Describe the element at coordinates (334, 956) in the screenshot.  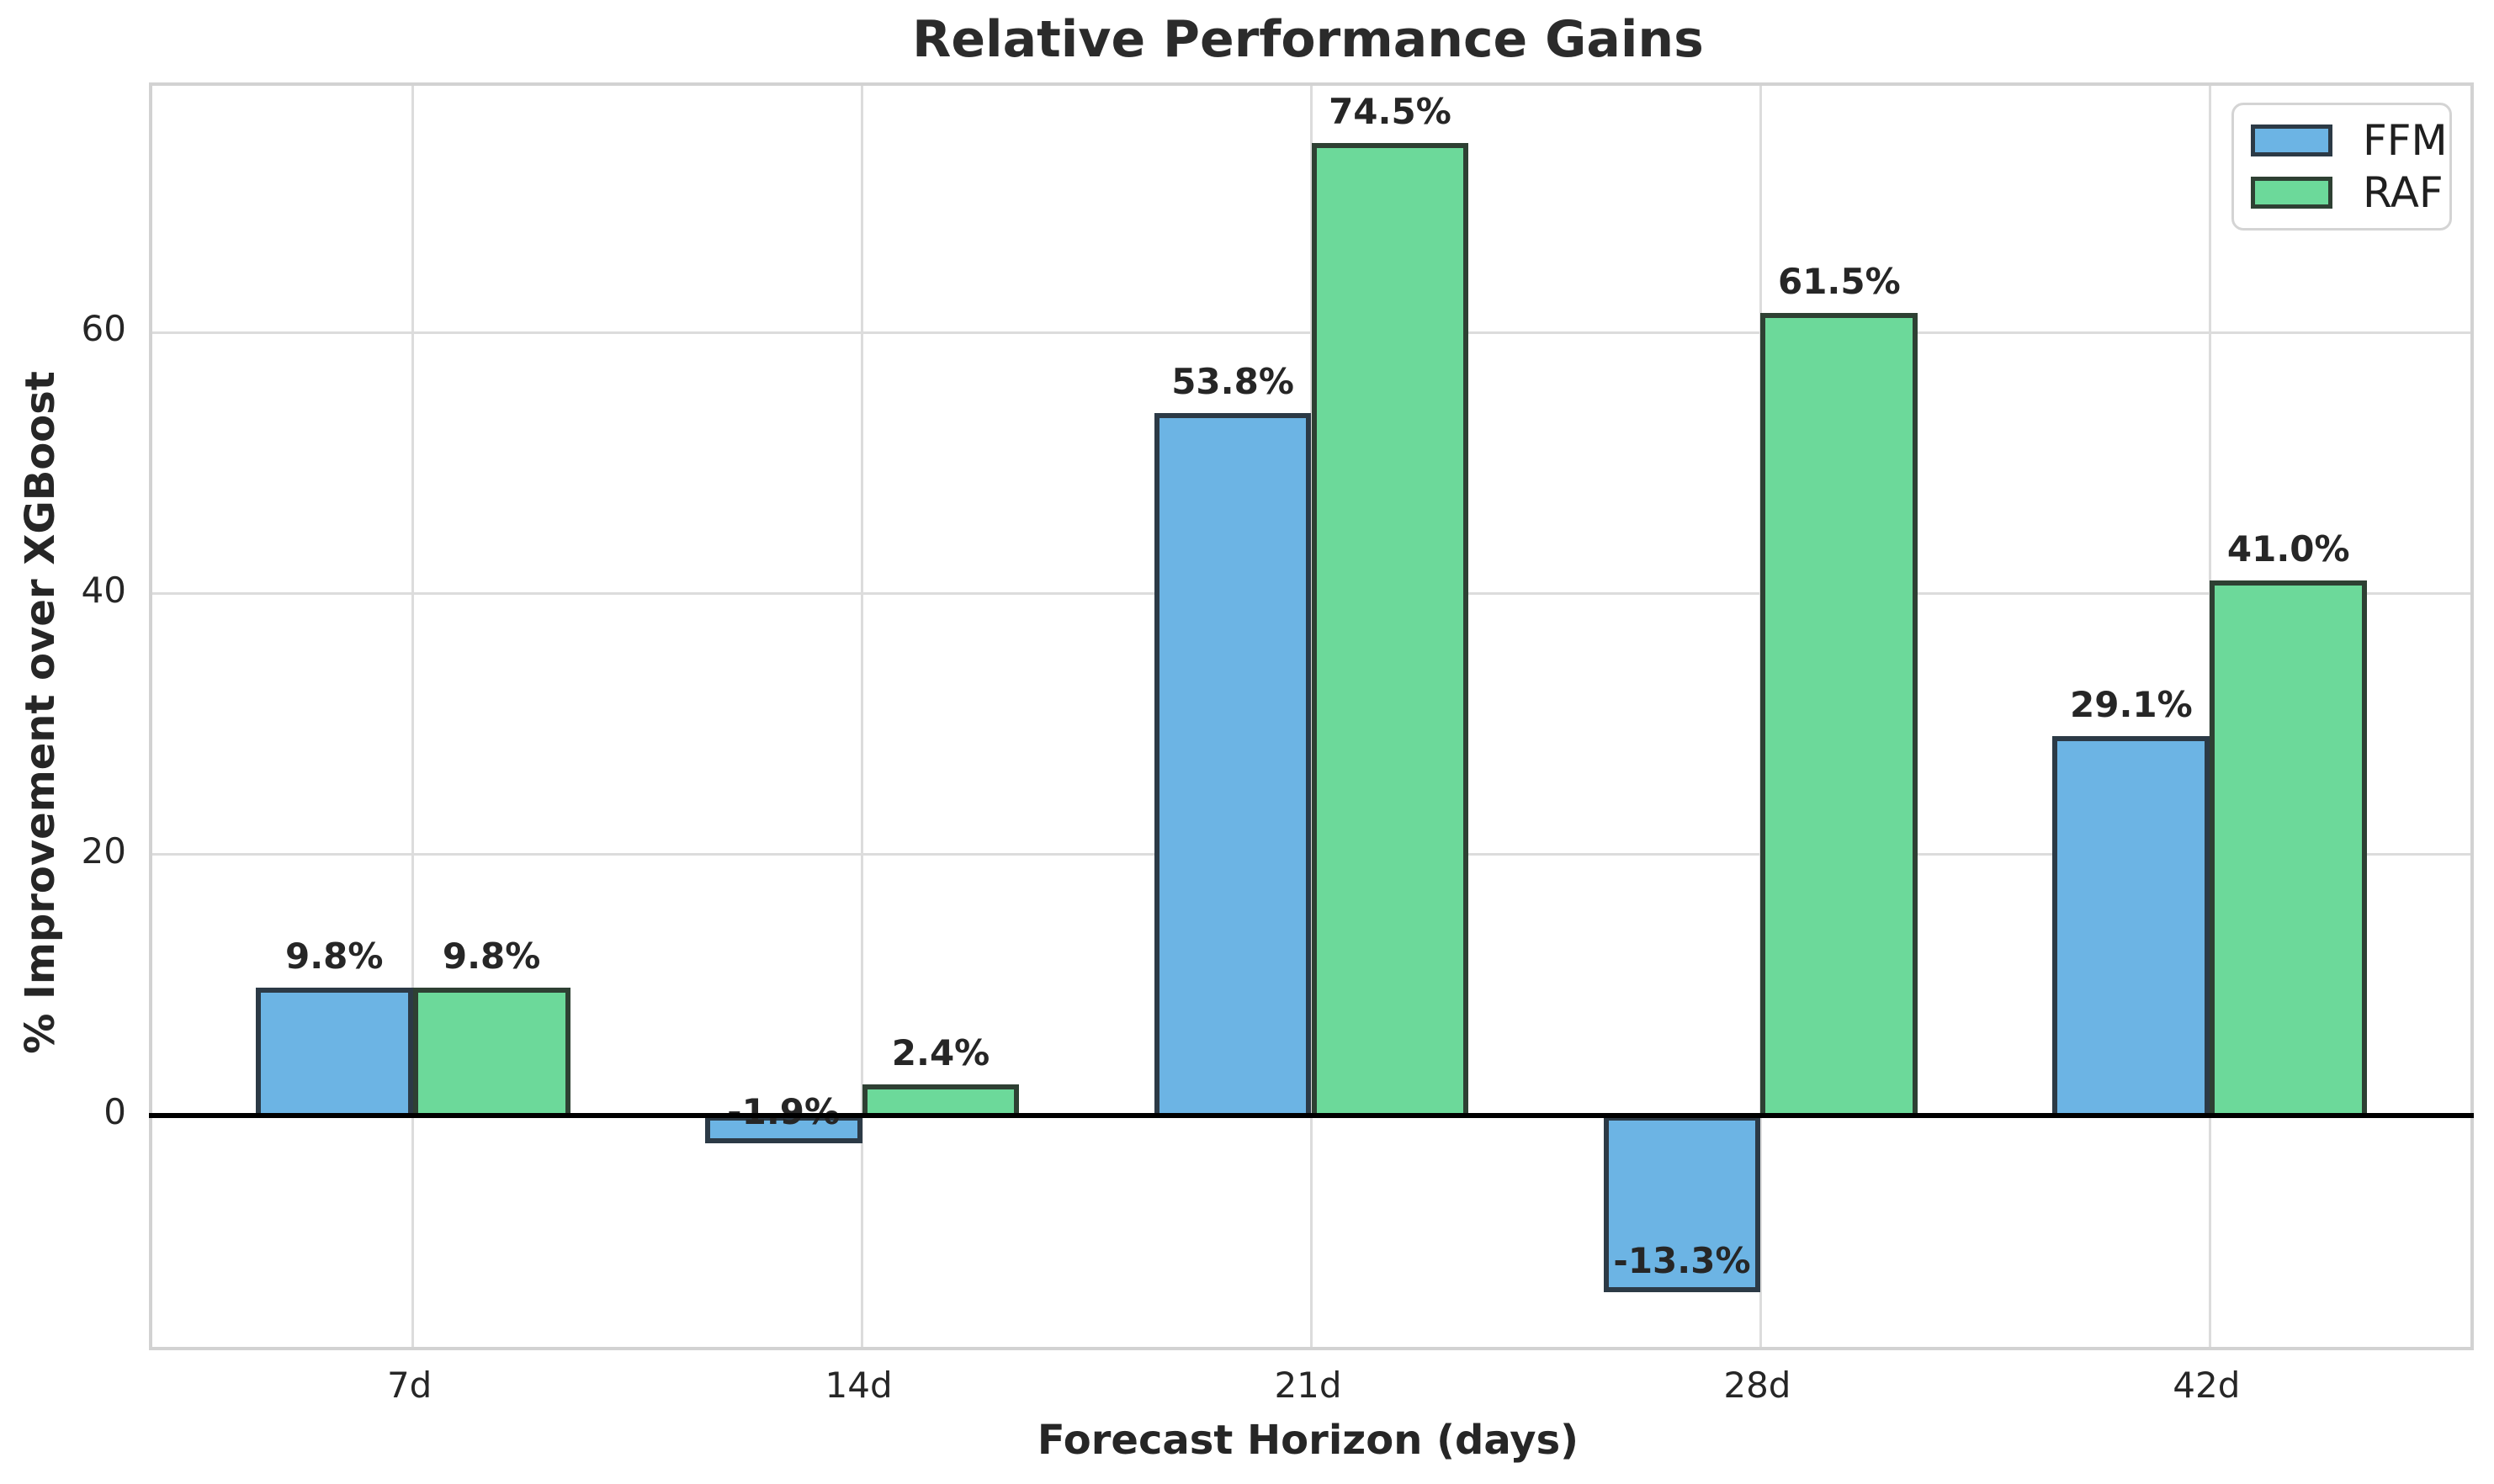
I see `bar-value-label-ffm-7d: 9.8%` at that location.